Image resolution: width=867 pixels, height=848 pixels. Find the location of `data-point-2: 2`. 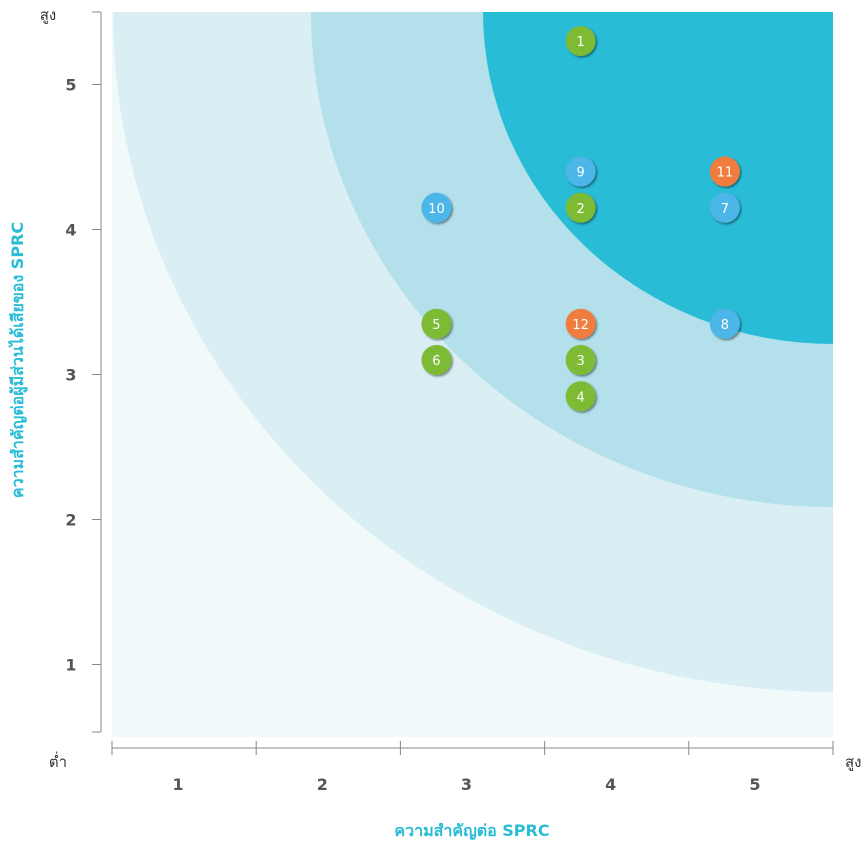

data-point-2: 2 is located at coordinates (580, 207).